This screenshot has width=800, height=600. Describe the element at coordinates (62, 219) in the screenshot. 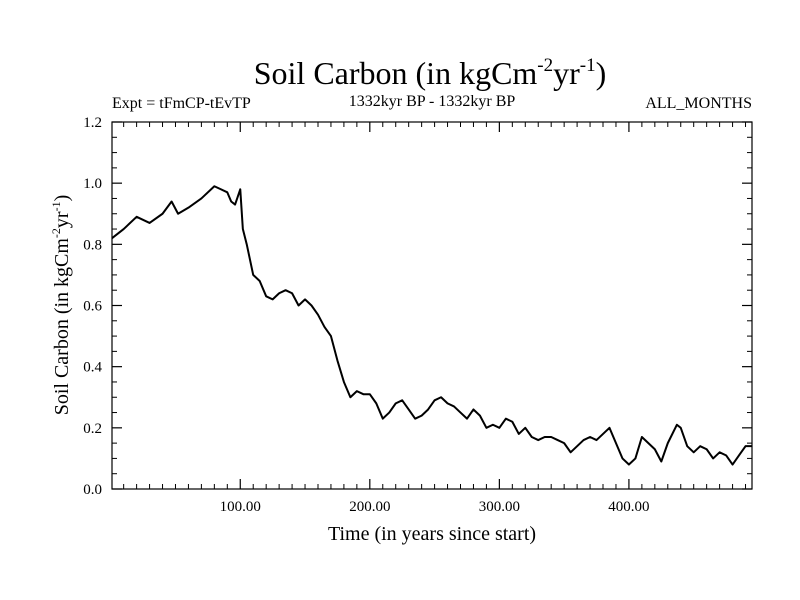

I see `y-label-mid: yr` at that location.